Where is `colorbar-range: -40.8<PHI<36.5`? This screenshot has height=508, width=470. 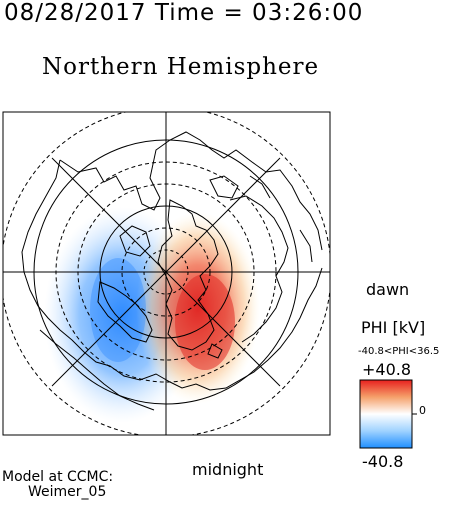
colorbar-range: -40.8<PHI<36.5 is located at coordinates (399, 351).